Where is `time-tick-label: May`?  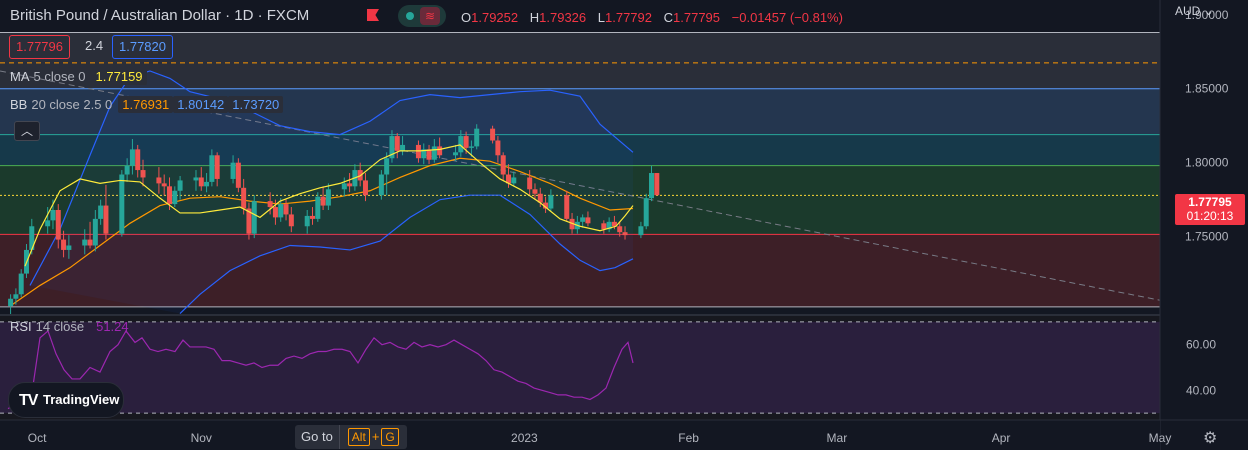
time-tick-label: May is located at coordinates (1160, 438).